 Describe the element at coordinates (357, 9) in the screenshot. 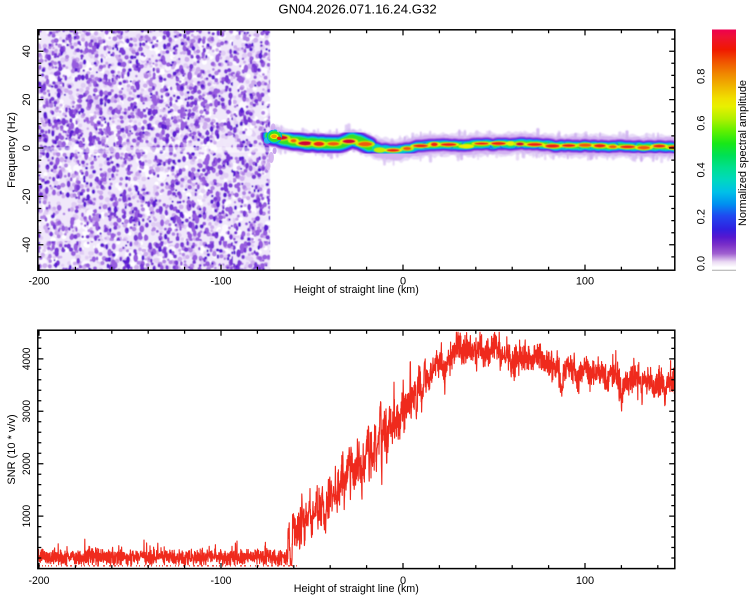

I see `svg-text: GN04.2026.071.16.24.G32` at that location.